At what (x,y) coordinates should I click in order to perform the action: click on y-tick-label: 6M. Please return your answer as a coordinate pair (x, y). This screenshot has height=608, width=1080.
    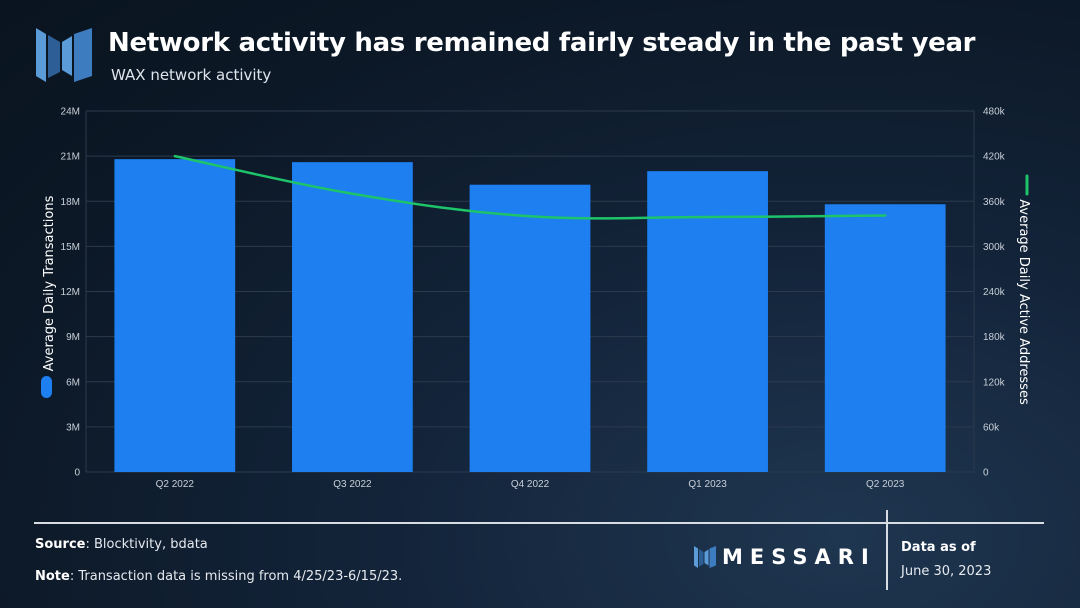
    Looking at the image, I should click on (73, 382).